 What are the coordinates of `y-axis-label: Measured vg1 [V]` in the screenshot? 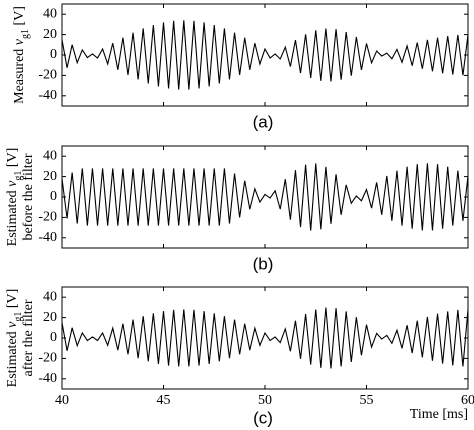 It's located at (21, 55).